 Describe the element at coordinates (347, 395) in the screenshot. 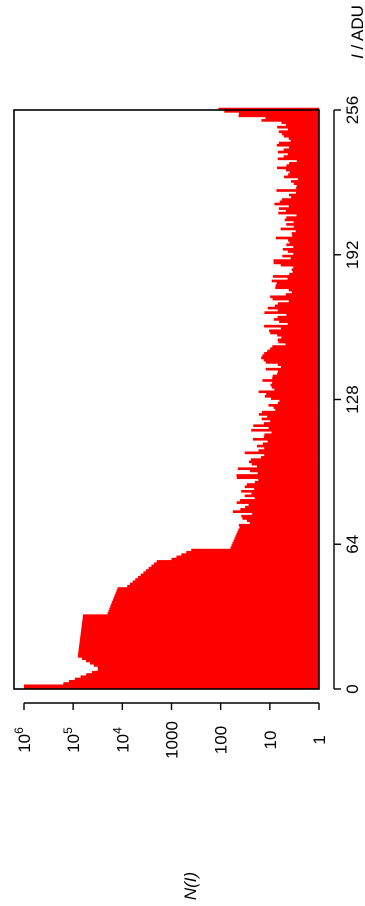

I see `x-axis: 0 64 128 192 256` at that location.